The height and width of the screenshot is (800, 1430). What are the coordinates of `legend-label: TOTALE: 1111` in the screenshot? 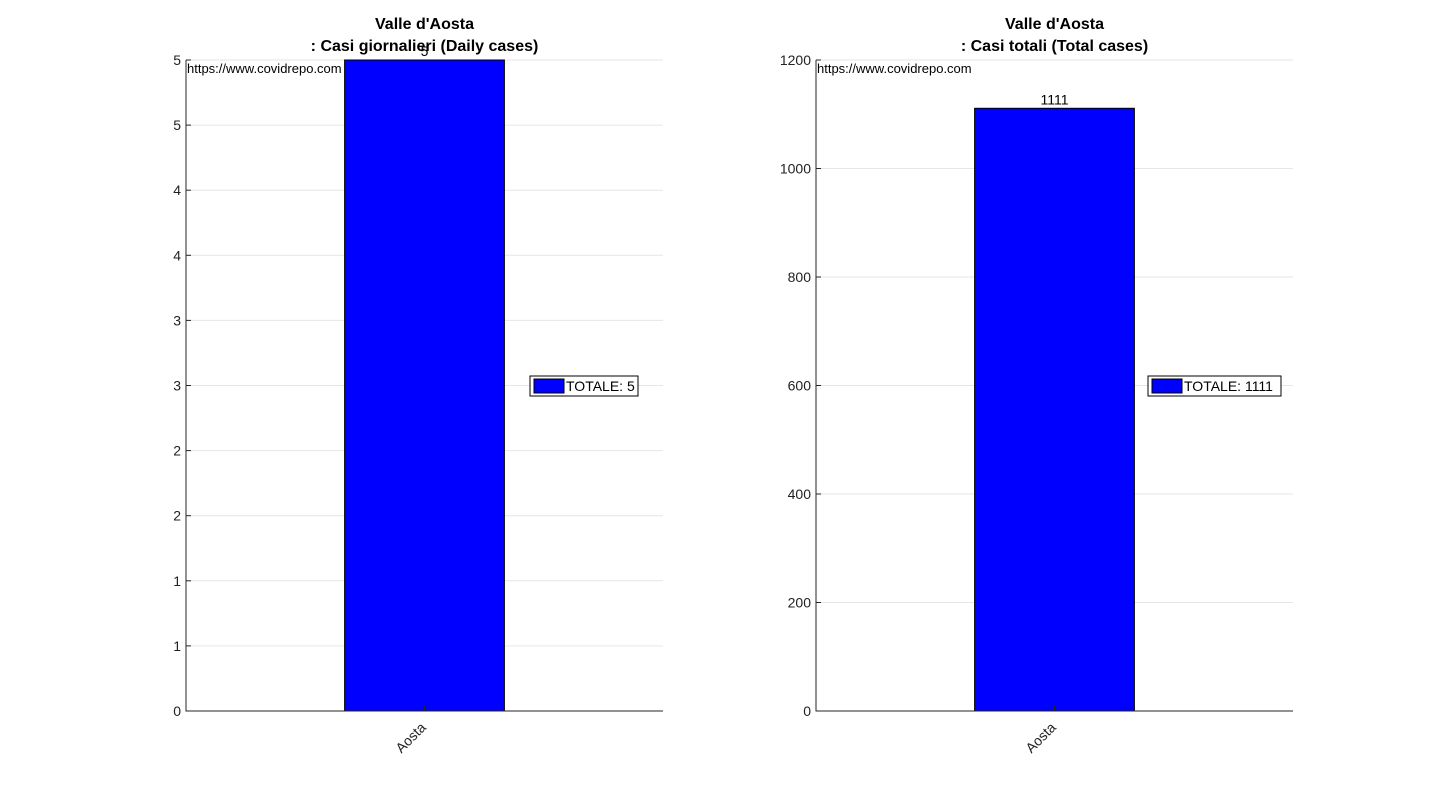 It's located at (1228, 386).